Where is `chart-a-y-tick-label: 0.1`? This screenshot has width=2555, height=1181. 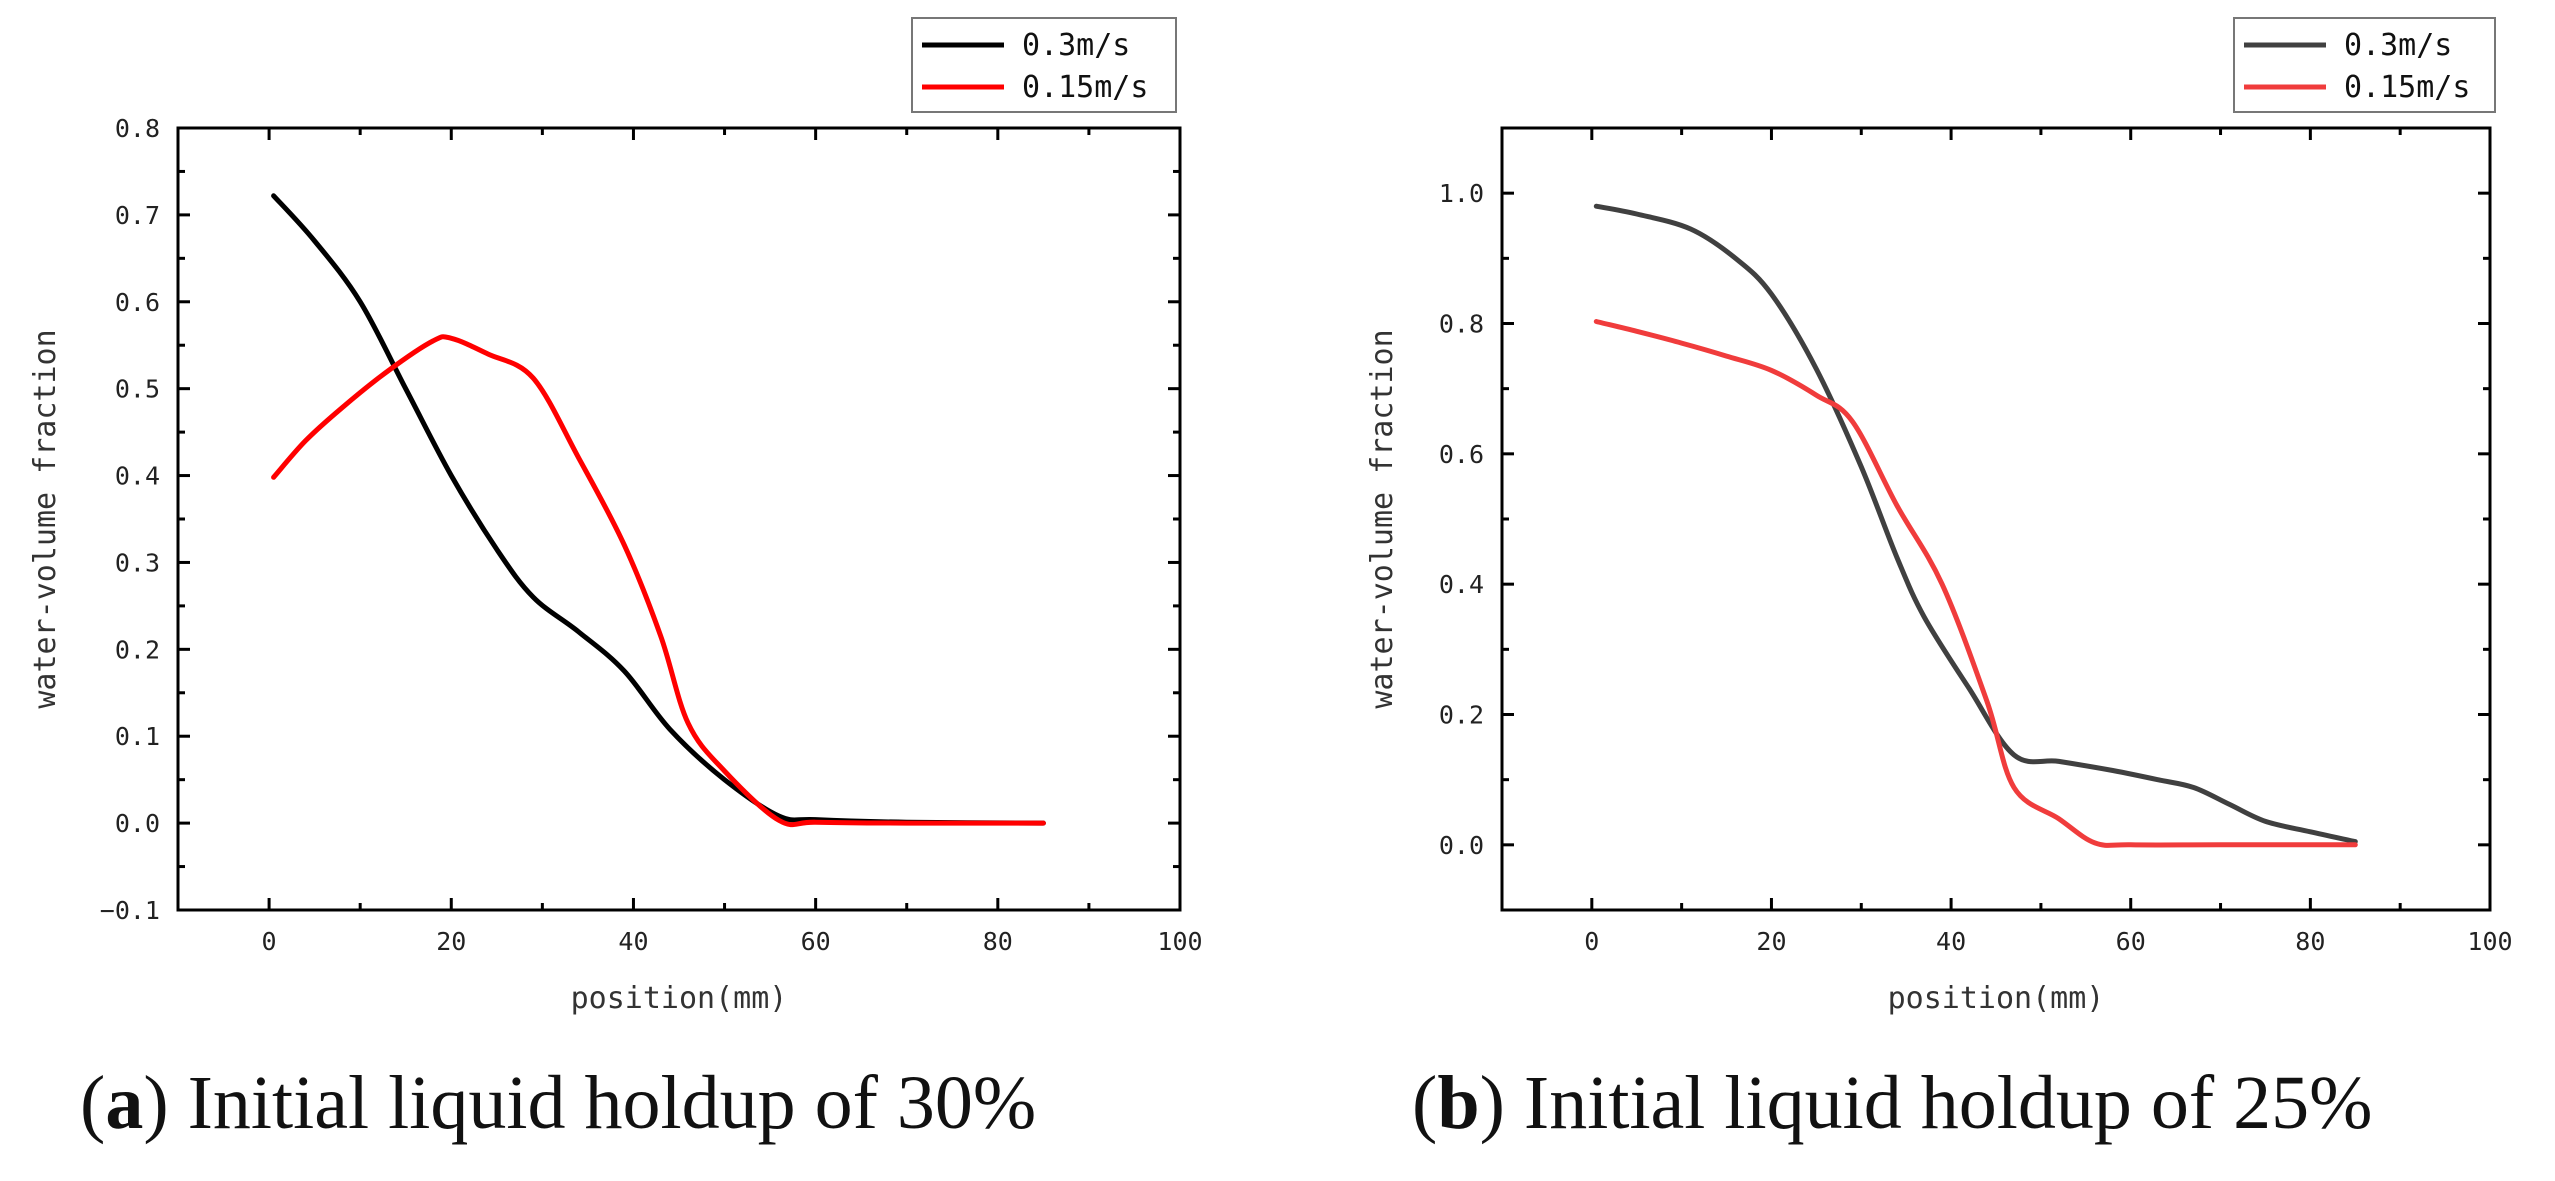 chart-a-y-tick-label: 0.1 is located at coordinates (137, 736).